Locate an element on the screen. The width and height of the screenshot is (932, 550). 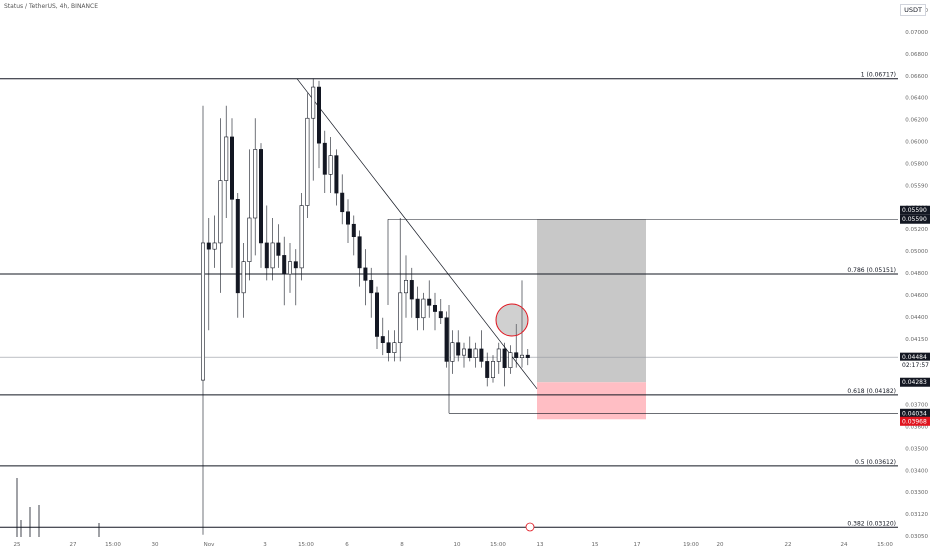
stop-badge-text: 0.04034 is located at coordinates (914, 413).